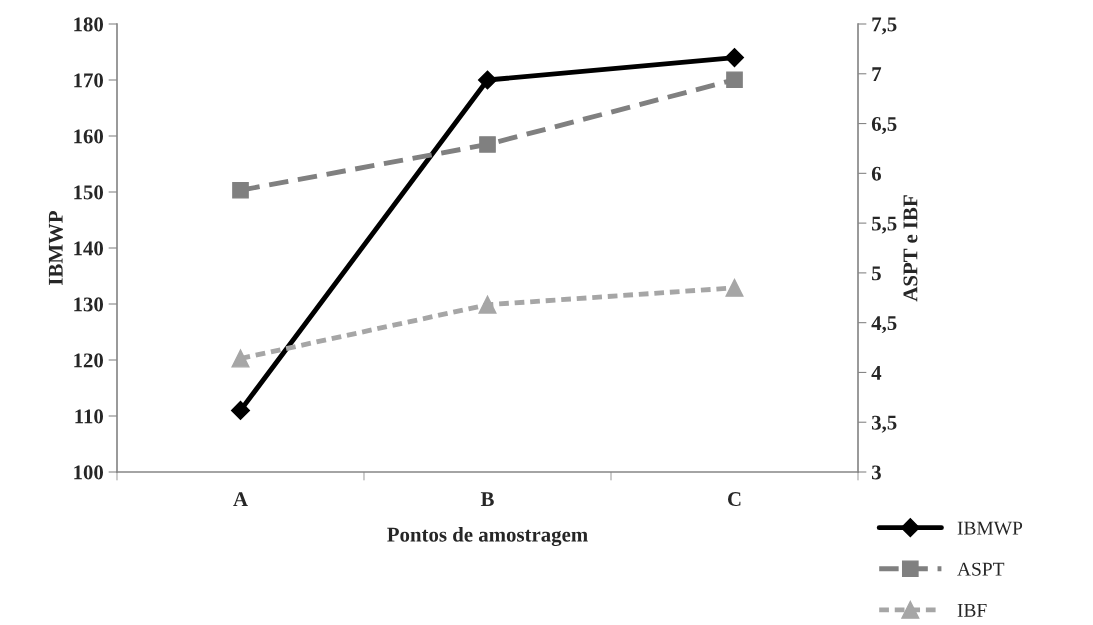  I want to click on x-axis-title: Pontos de amostragem, so click(487, 537).